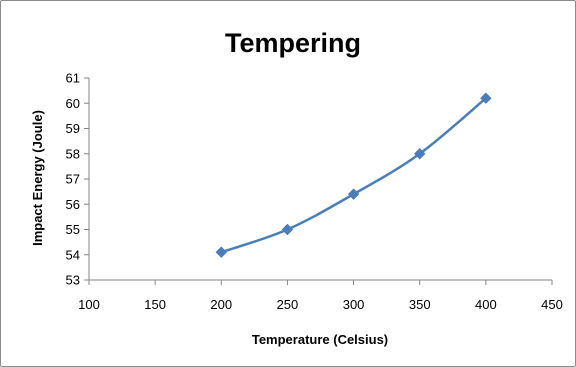 This screenshot has height=367, width=576. I want to click on x-tick-label: 350, so click(420, 304).